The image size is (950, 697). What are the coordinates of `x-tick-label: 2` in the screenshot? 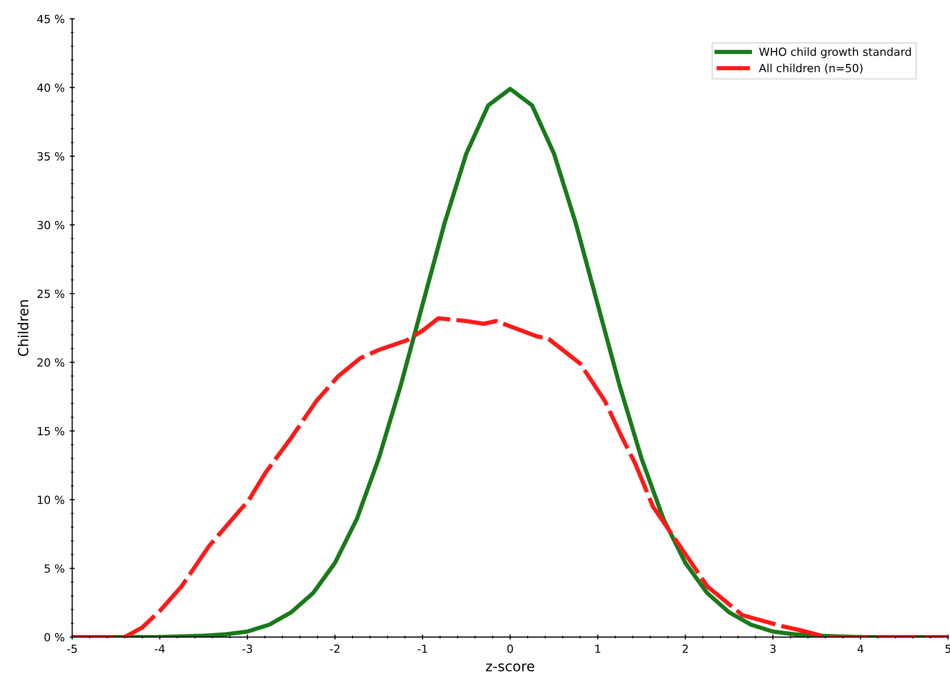 It's located at (685, 648).